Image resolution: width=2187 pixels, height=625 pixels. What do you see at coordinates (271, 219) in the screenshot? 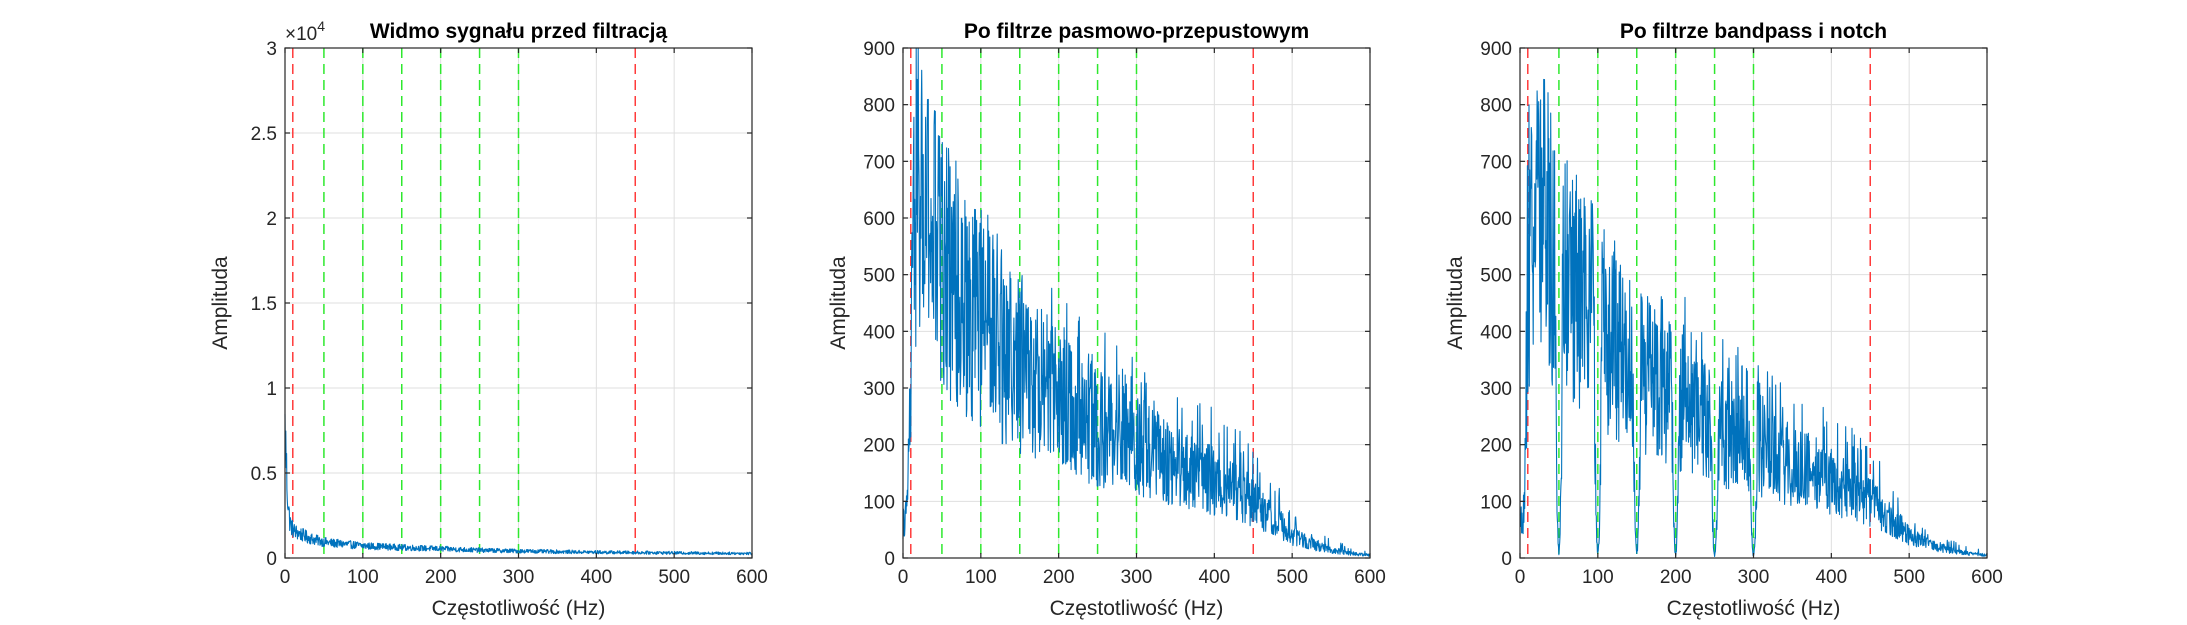
I see `y-tick-label: 2` at bounding box center [271, 219].